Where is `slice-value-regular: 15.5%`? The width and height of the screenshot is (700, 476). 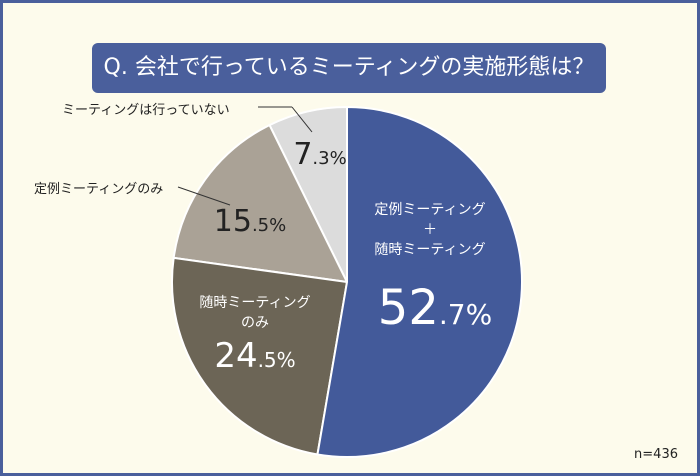 slice-value-regular: 15.5% is located at coordinates (250, 221).